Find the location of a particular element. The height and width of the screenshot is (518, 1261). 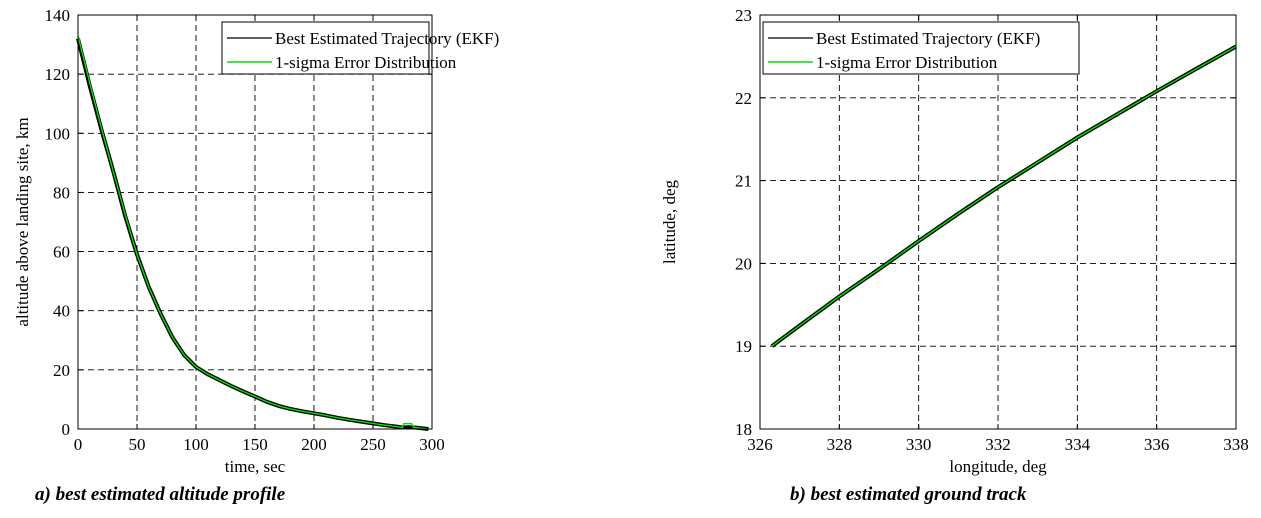

chart-1-ytick-label: 19 is located at coordinates (743, 346).